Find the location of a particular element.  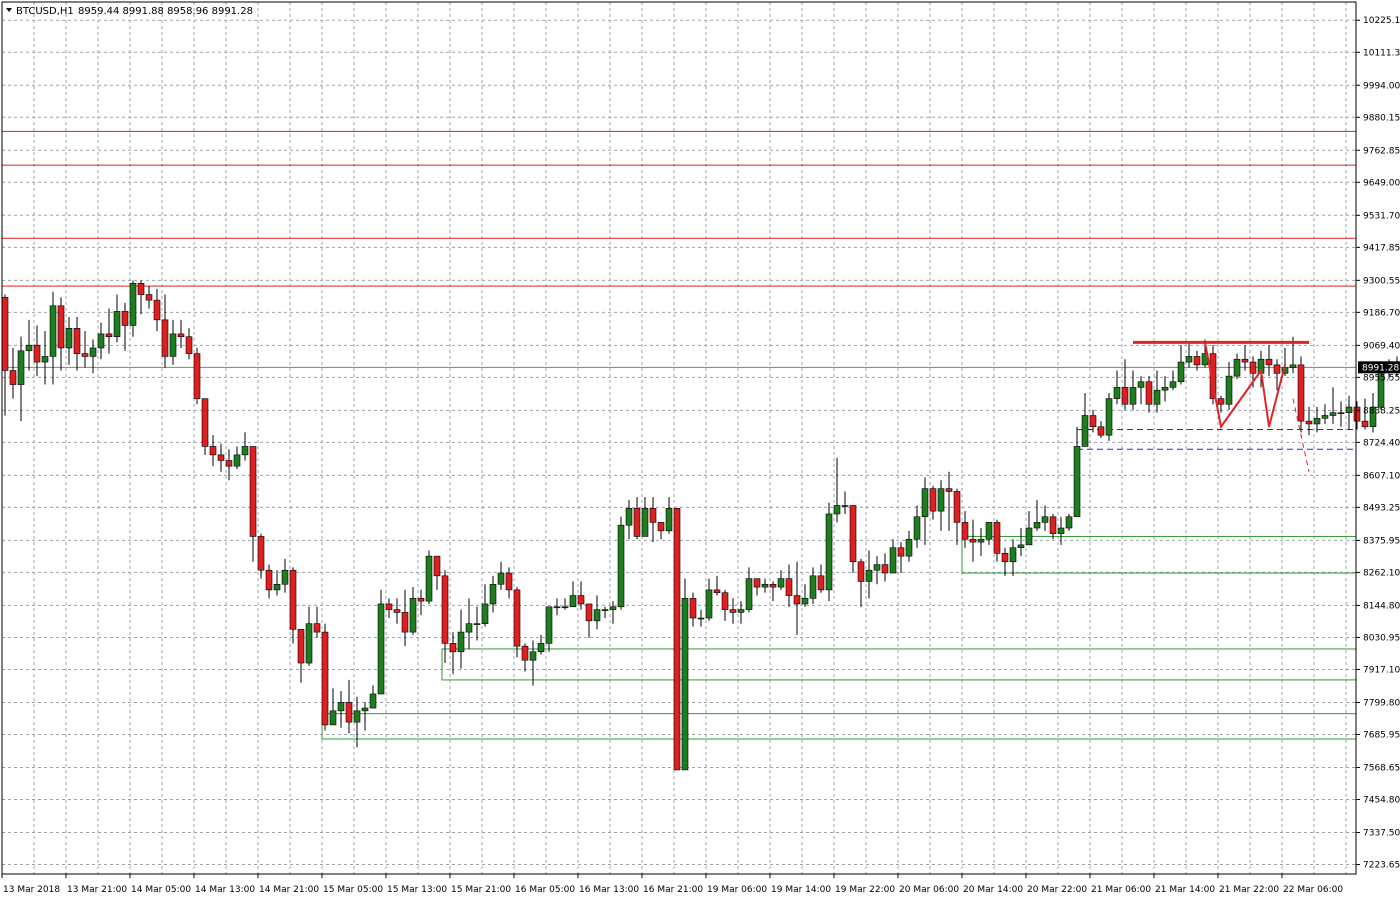

y-tick-label: 7568.65 is located at coordinates (1381, 768).